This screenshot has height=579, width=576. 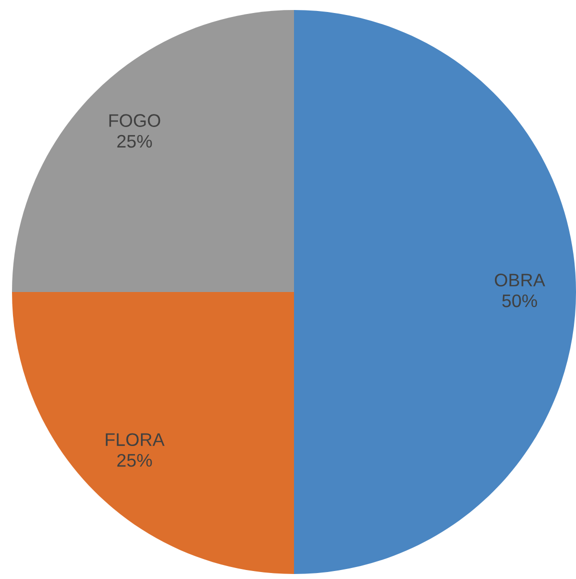 I want to click on slice-label: OBRA, so click(x=520, y=280).